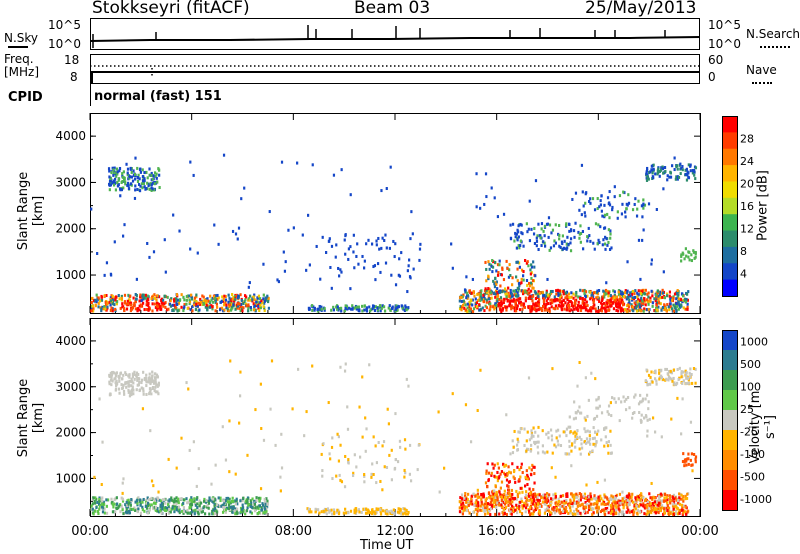  What do you see at coordinates (31, 418) in the screenshot?
I see `velocity-ylabel: Slant Range [km]` at bounding box center [31, 418].